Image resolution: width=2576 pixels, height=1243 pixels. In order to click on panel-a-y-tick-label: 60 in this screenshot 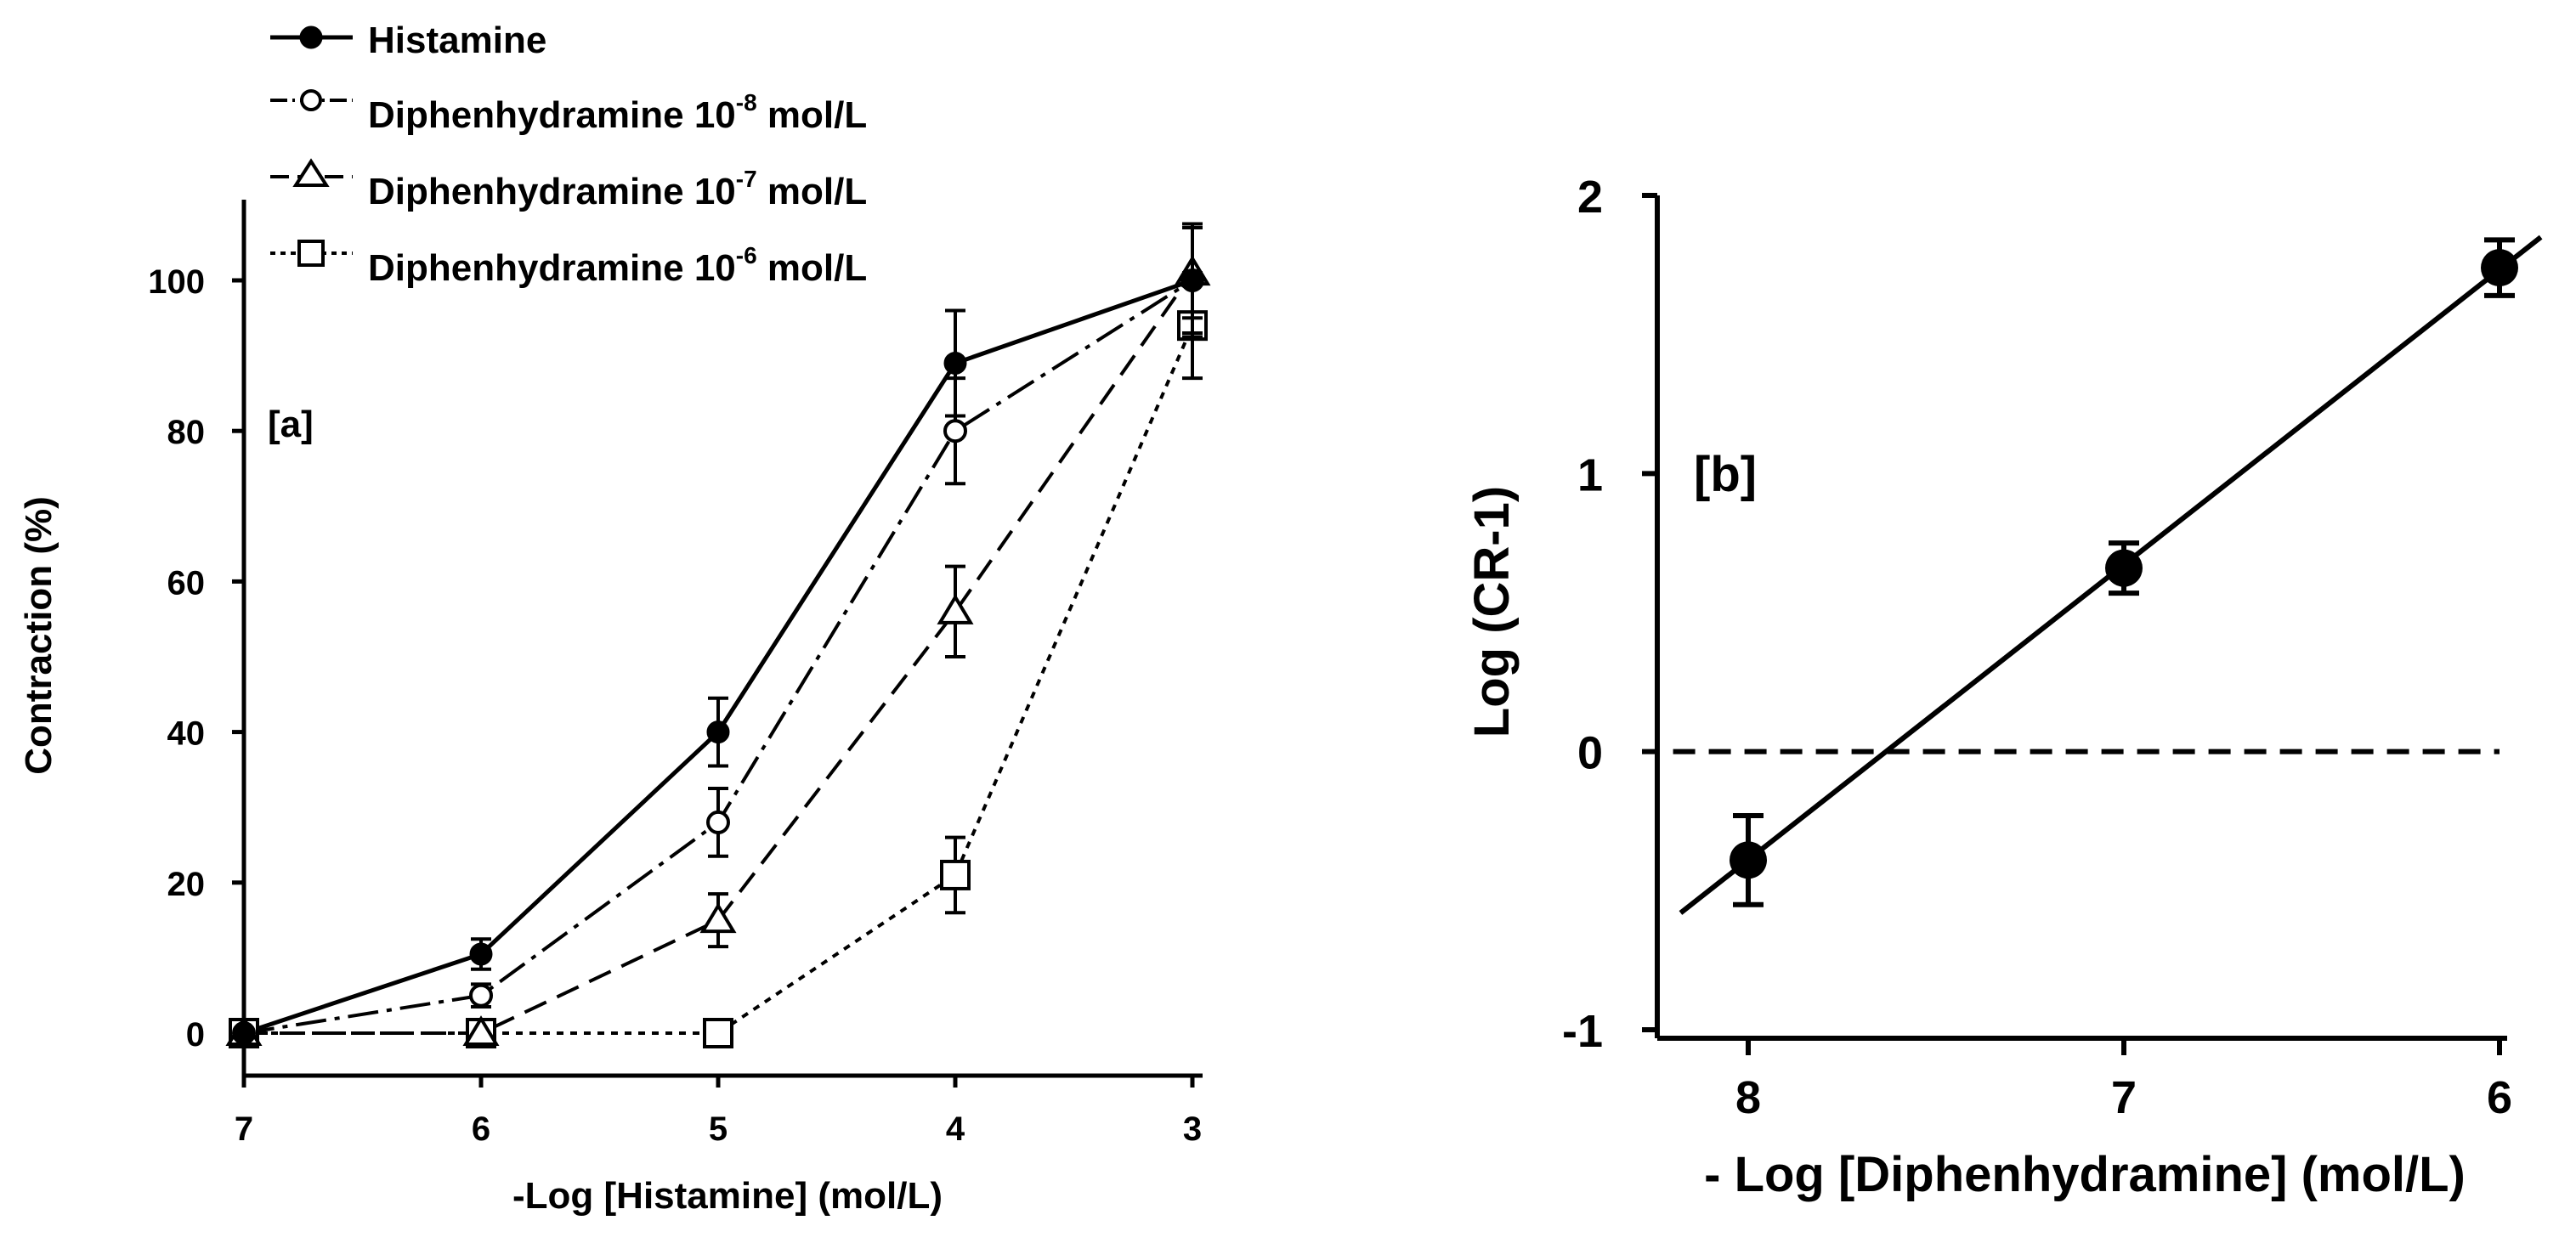, I will do `click(186, 583)`.